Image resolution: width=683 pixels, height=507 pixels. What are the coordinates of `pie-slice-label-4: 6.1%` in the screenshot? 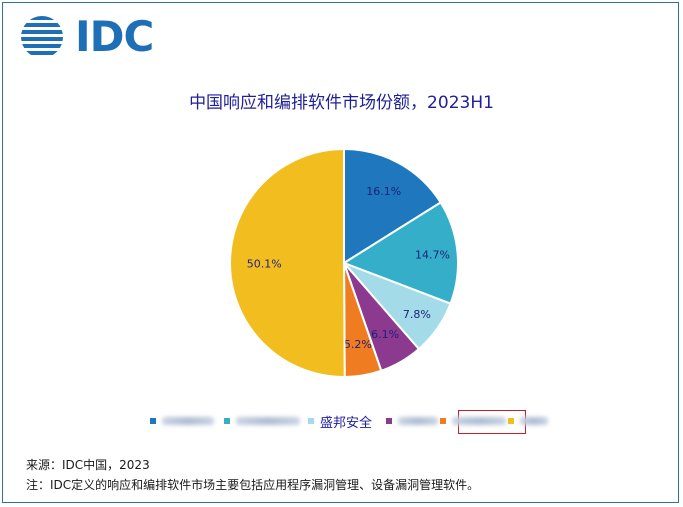 It's located at (385, 334).